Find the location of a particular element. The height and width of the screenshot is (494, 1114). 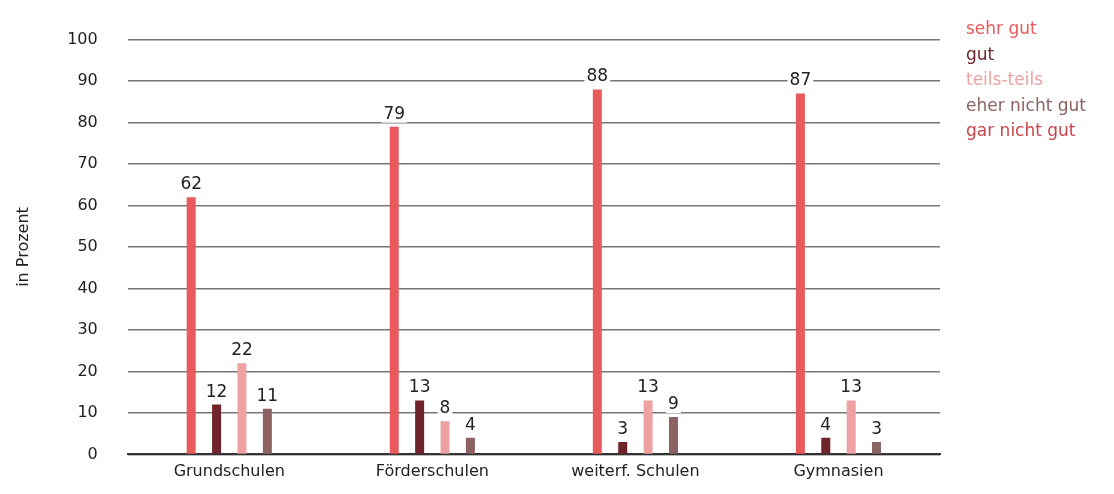

data-label: 62 is located at coordinates (191, 183).